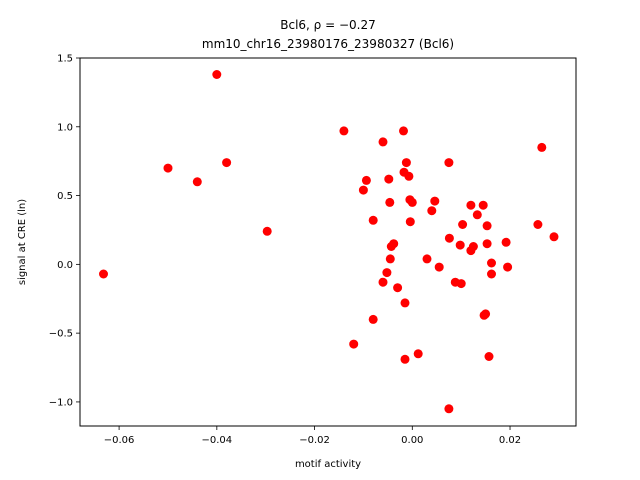  I want to click on x-axis-label: motif activity, so click(328, 464).